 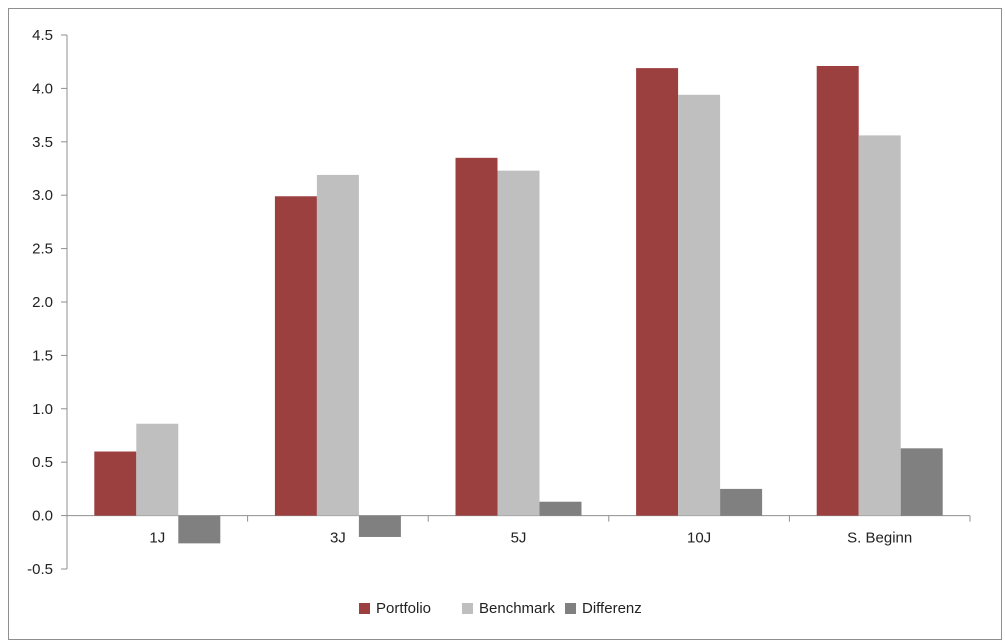 I want to click on legend-swatch-benchmark, so click(x=467, y=608).